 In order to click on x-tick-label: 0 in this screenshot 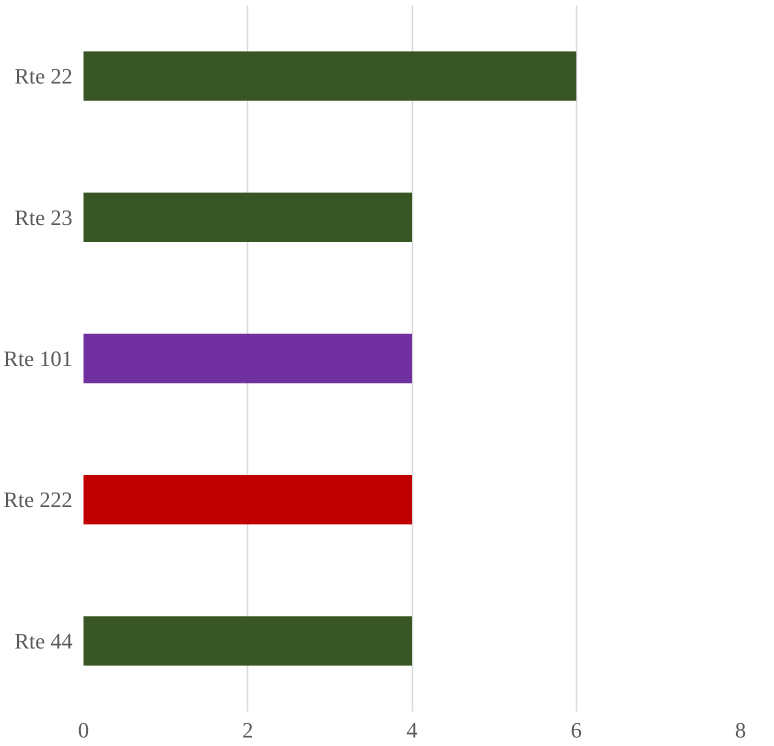, I will do `click(83, 730)`.